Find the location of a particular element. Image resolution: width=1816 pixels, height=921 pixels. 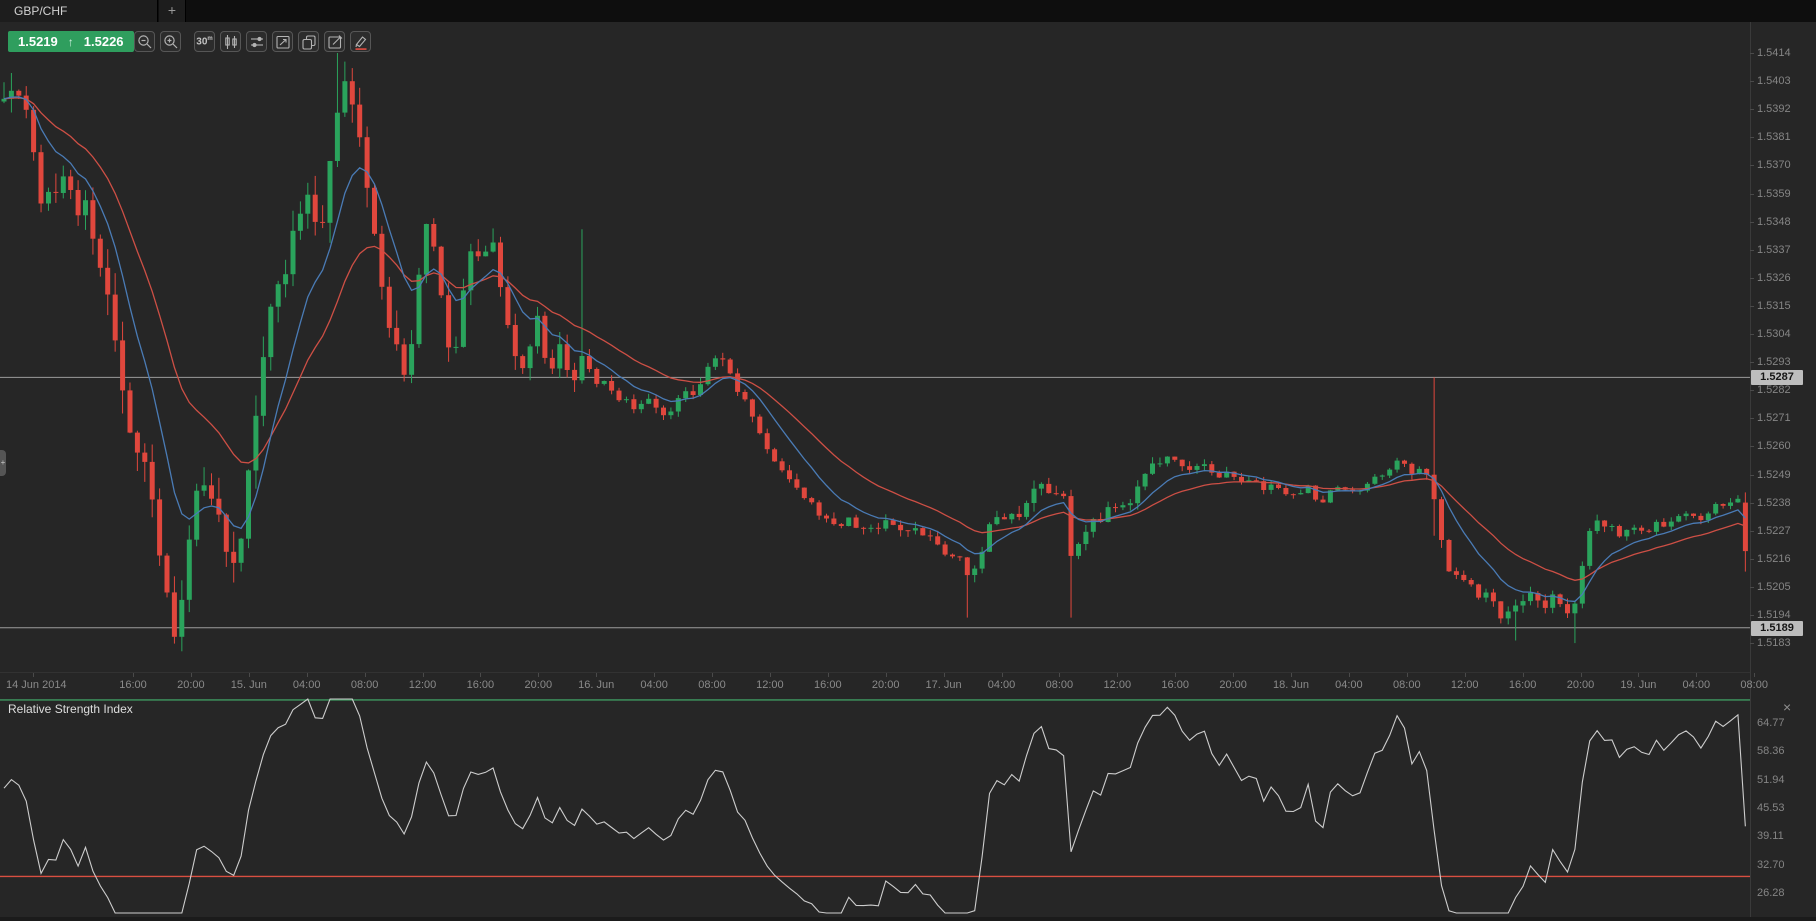

timeframe-button: 30m is located at coordinates (204, 41).